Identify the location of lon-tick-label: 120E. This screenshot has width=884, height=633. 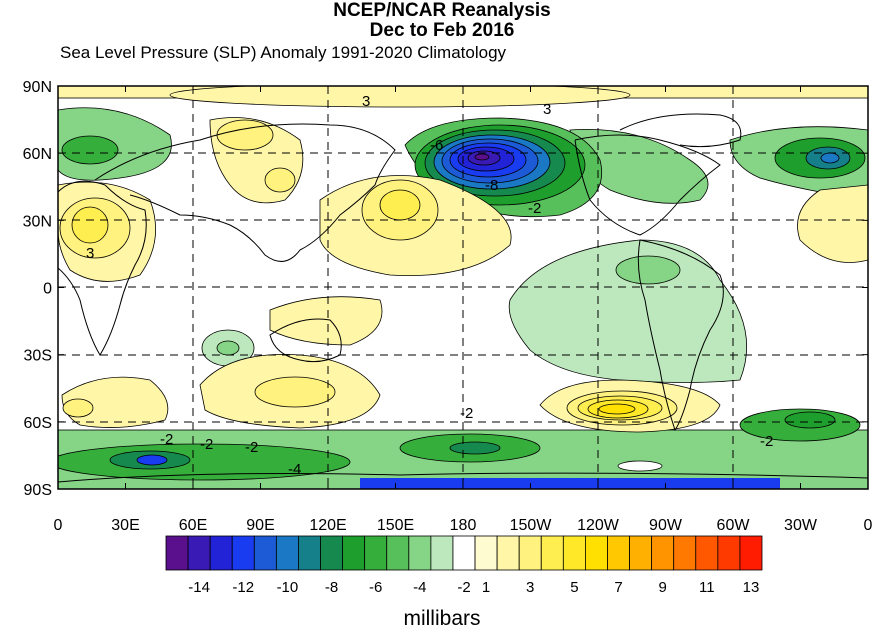
(327, 525).